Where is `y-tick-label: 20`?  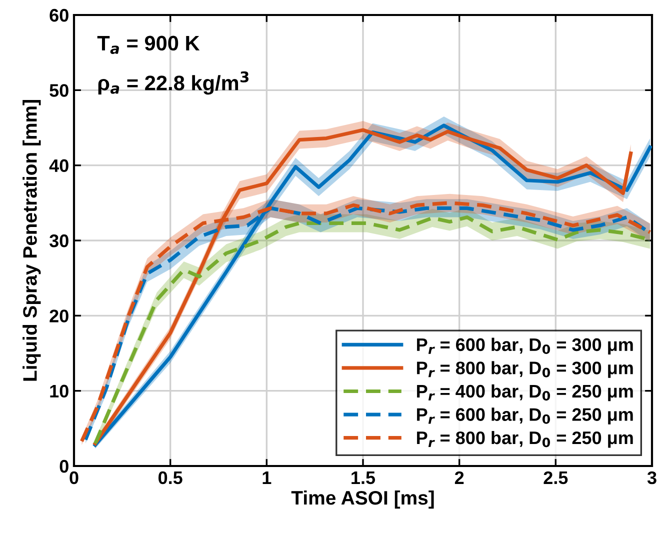
y-tick-label: 20 is located at coordinates (59, 316).